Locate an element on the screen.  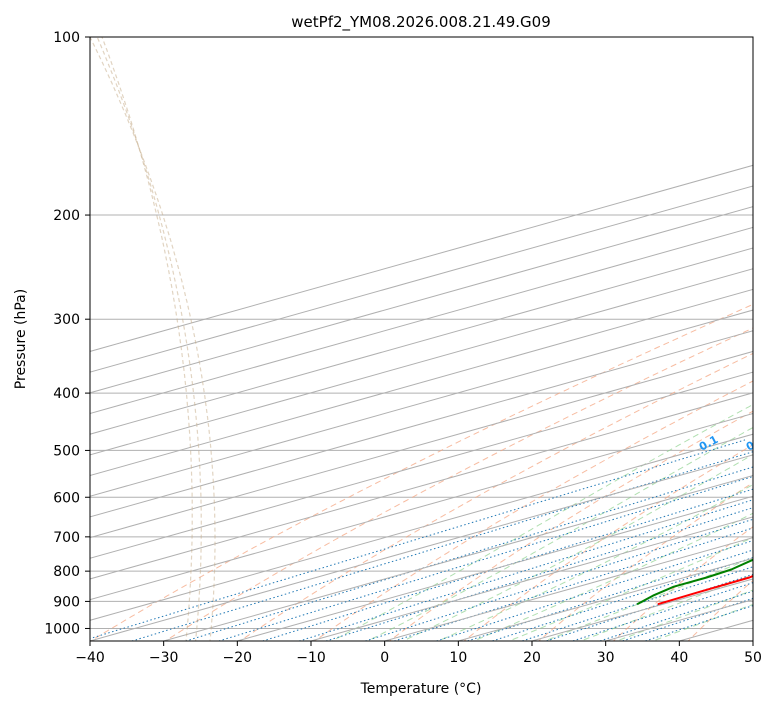
y-axis-label: Pressure (hPa) is located at coordinates (21, 339).